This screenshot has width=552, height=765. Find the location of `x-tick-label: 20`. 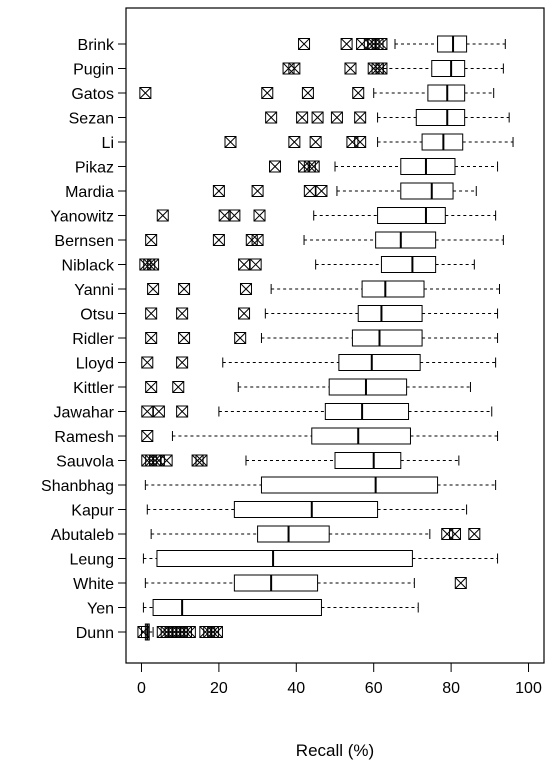

x-tick-label: 20 is located at coordinates (219, 688).